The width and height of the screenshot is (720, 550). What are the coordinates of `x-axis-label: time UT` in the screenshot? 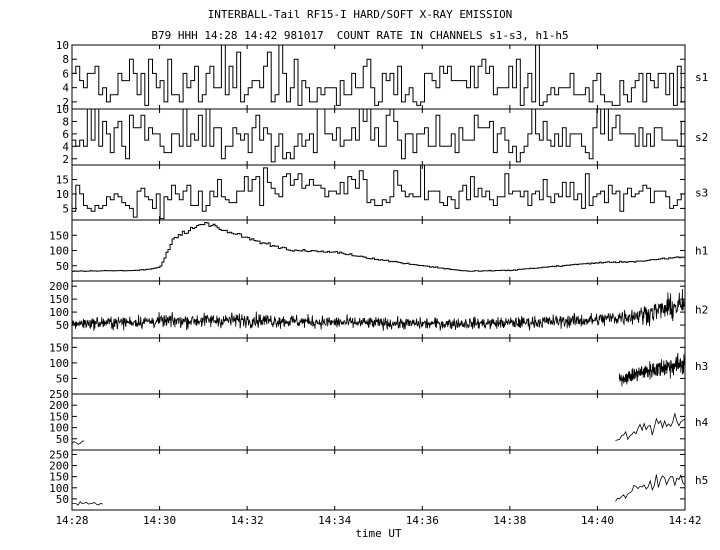 It's located at (378, 533).